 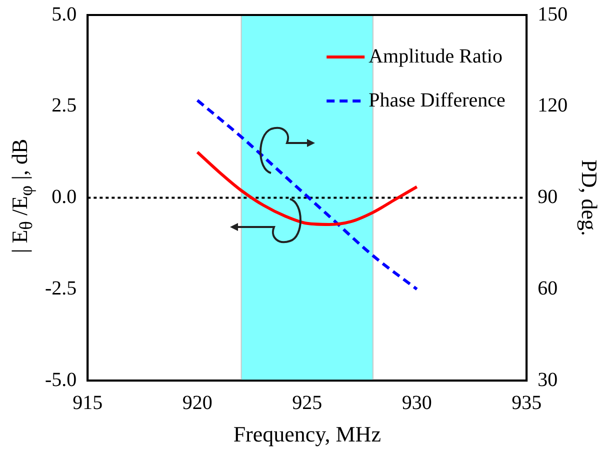 I want to click on y-tick-label: 5.0, so click(x=64, y=14).